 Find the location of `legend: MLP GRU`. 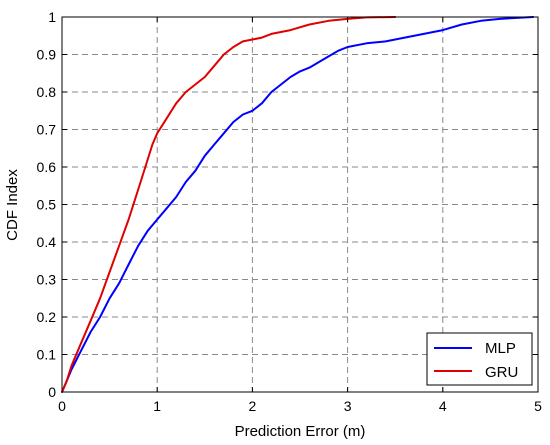

legend: MLP GRU is located at coordinates (479, 359).